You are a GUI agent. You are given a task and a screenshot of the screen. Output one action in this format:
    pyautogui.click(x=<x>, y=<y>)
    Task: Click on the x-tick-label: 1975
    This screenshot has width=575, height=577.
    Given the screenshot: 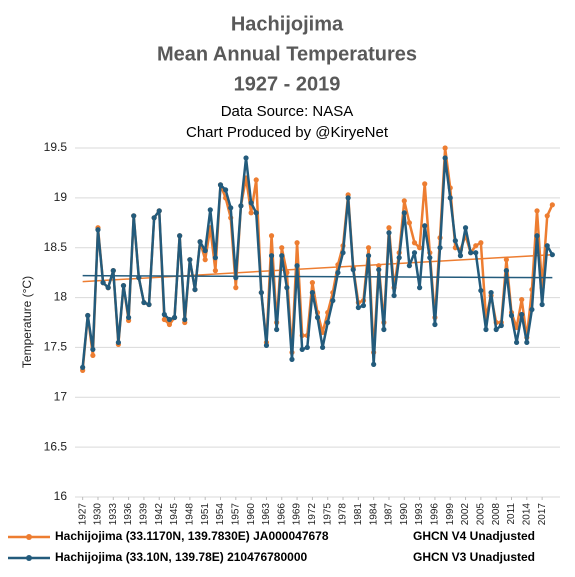 What is the action you would take?
    pyautogui.click(x=327, y=514)
    